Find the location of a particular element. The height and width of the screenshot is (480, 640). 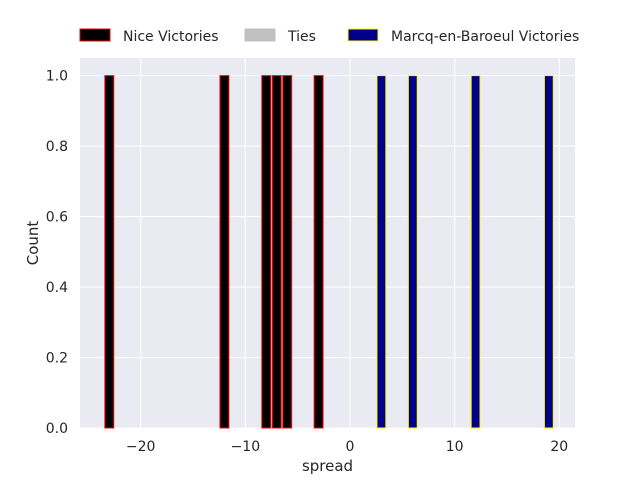

y-axis-label: Count is located at coordinates (33, 243).